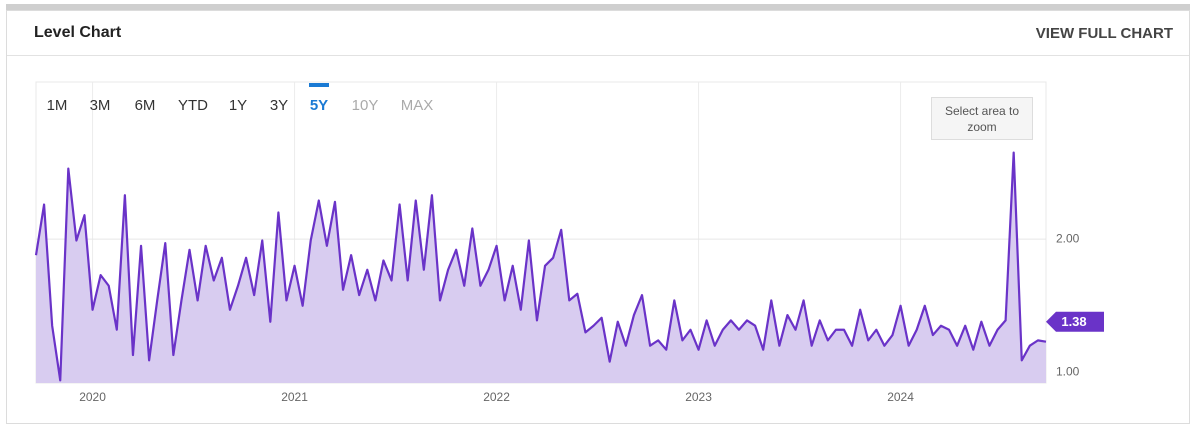  I want to click on x-tick-label: 2024, so click(900, 397).